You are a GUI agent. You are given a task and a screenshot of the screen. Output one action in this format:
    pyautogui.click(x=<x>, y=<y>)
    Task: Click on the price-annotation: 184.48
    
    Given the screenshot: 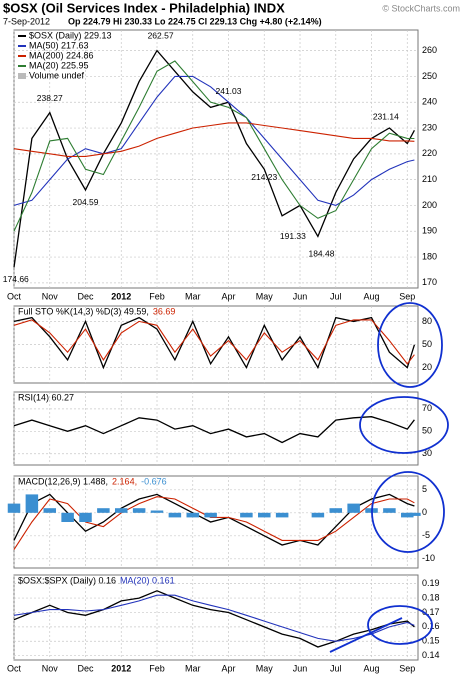 What is the action you would take?
    pyautogui.click(x=321, y=254)
    